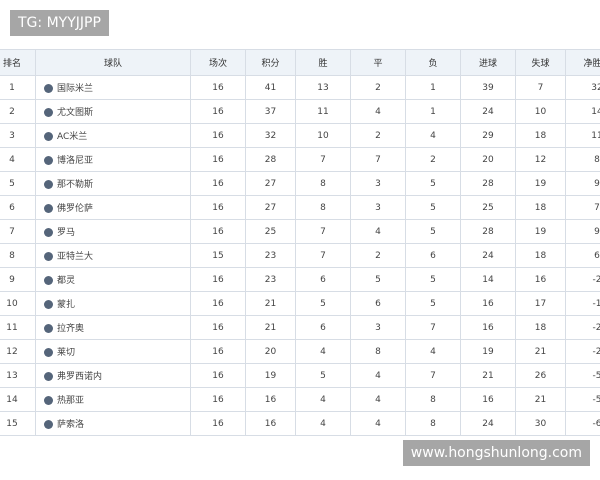 The image size is (600, 480). What do you see at coordinates (488, 183) in the screenshot?
I see `cell: 28` at bounding box center [488, 183].